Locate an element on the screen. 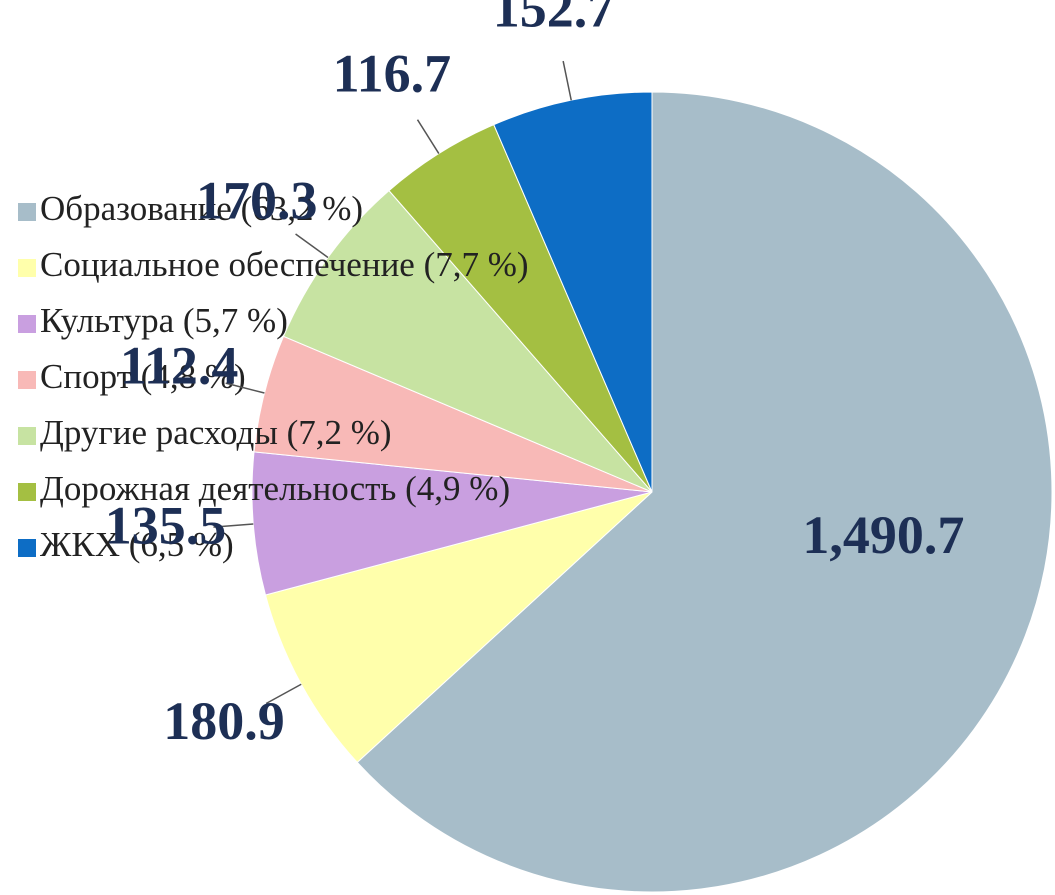  data-label: 135.5 is located at coordinates (166, 525).